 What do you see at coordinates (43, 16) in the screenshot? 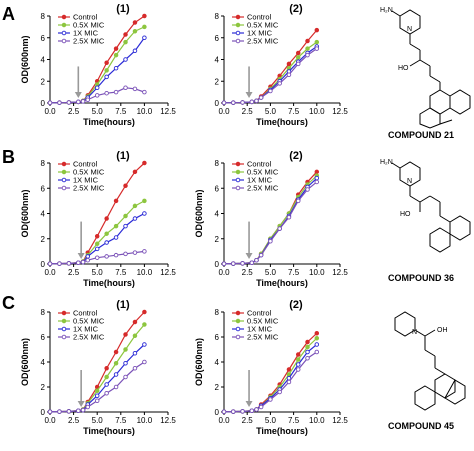
I see `y-tick-label: 8` at bounding box center [43, 16].